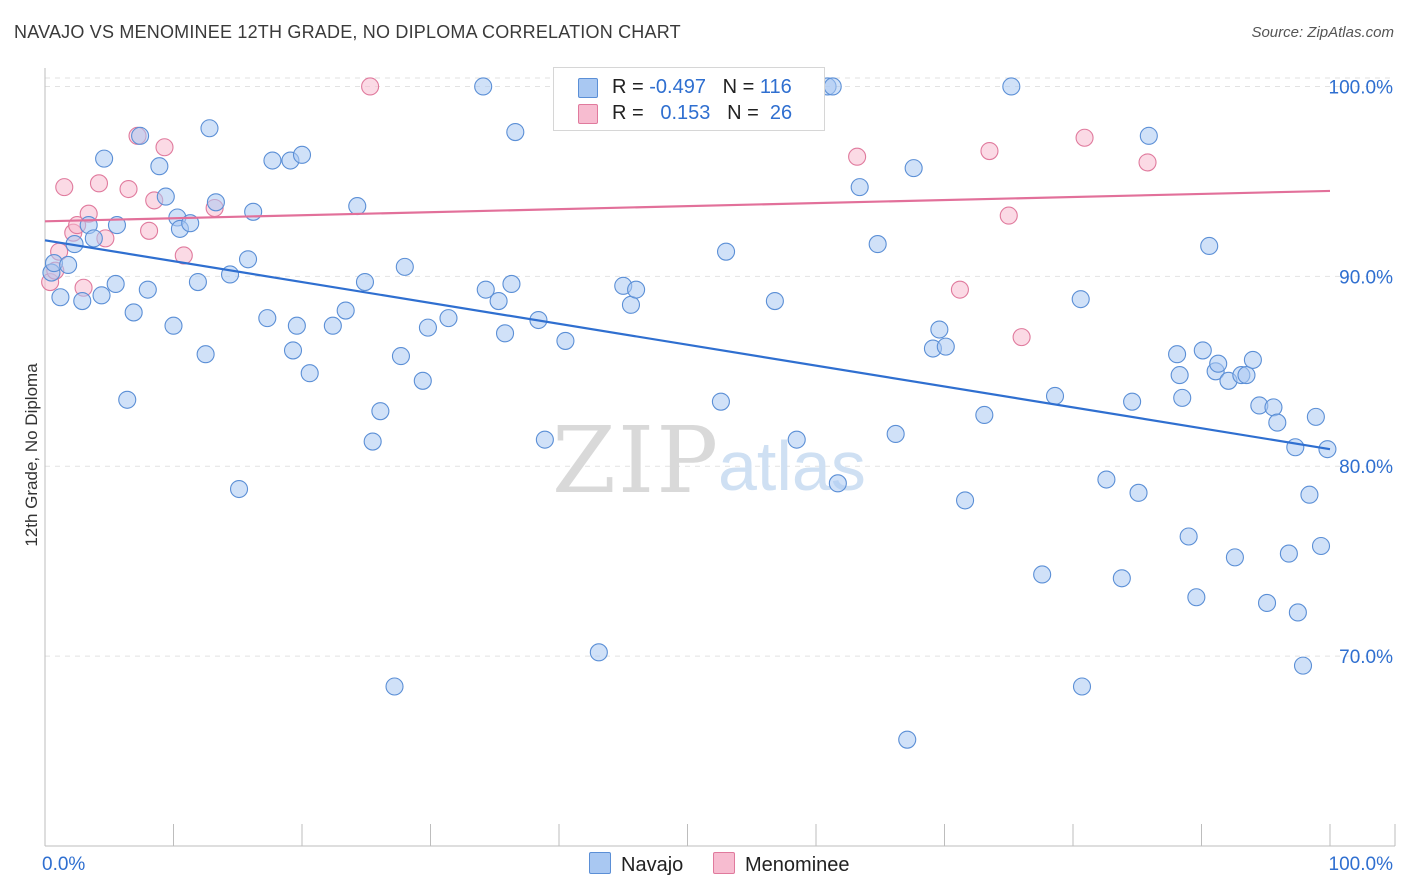 The image size is (1406, 892). What do you see at coordinates (628, 113) in the screenshot?
I see `menominee-r-label: R =` at bounding box center [628, 113].